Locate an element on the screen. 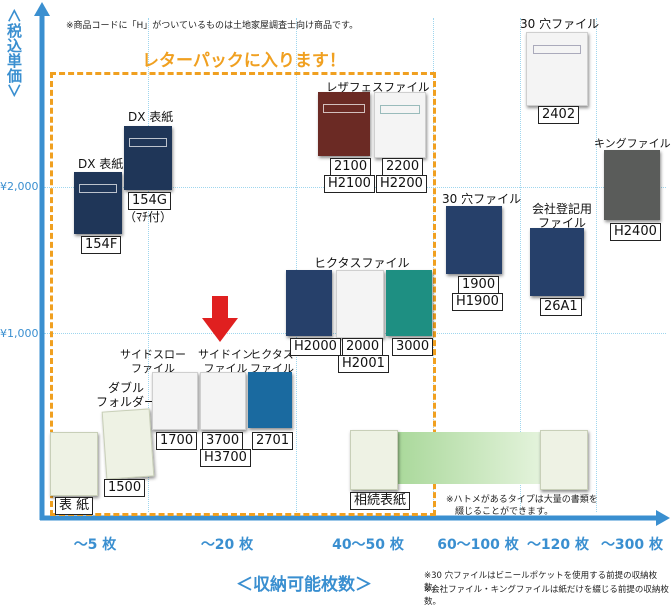  x-tick-40-50: 40～50 枚 is located at coordinates (368, 545).